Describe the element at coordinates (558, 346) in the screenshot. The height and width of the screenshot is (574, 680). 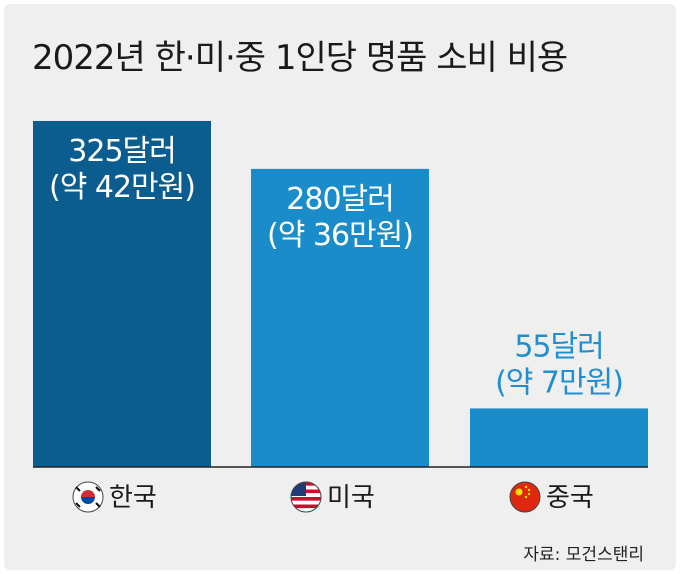
I see `data-label-value: 55달러` at that location.